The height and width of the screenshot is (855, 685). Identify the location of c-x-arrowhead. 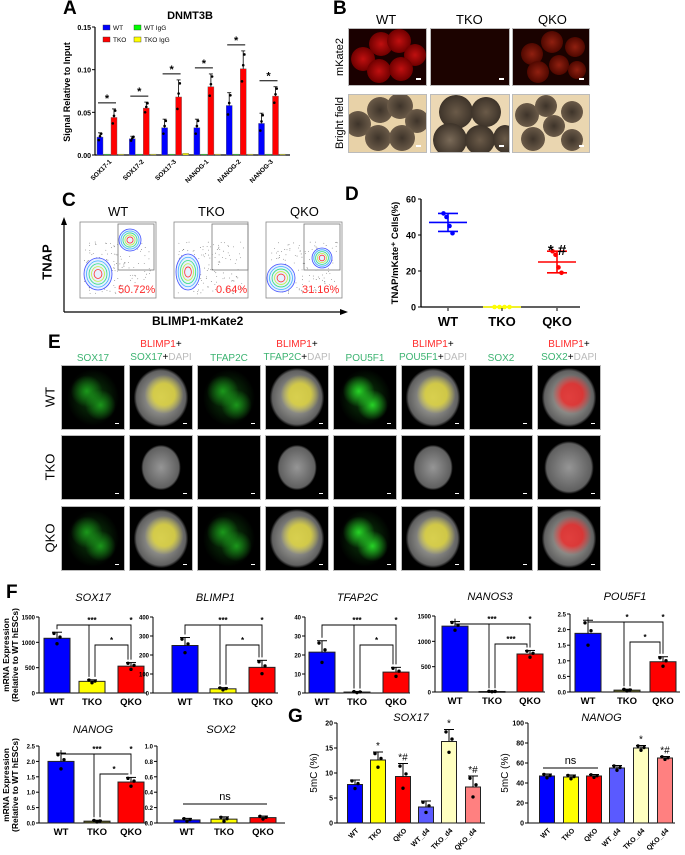
(344, 312).